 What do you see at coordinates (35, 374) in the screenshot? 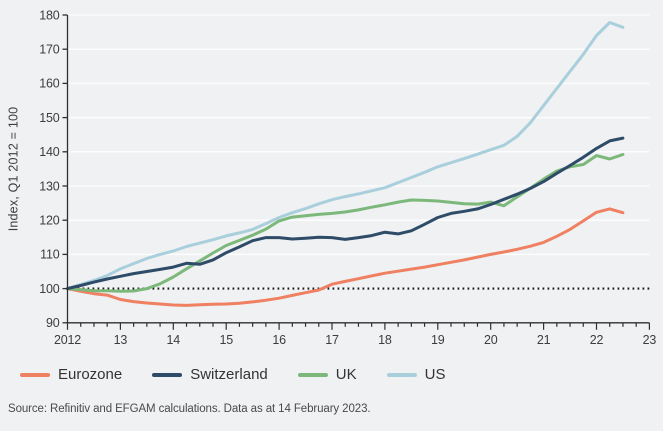
I see `legend-swatch-eurozone` at bounding box center [35, 374].